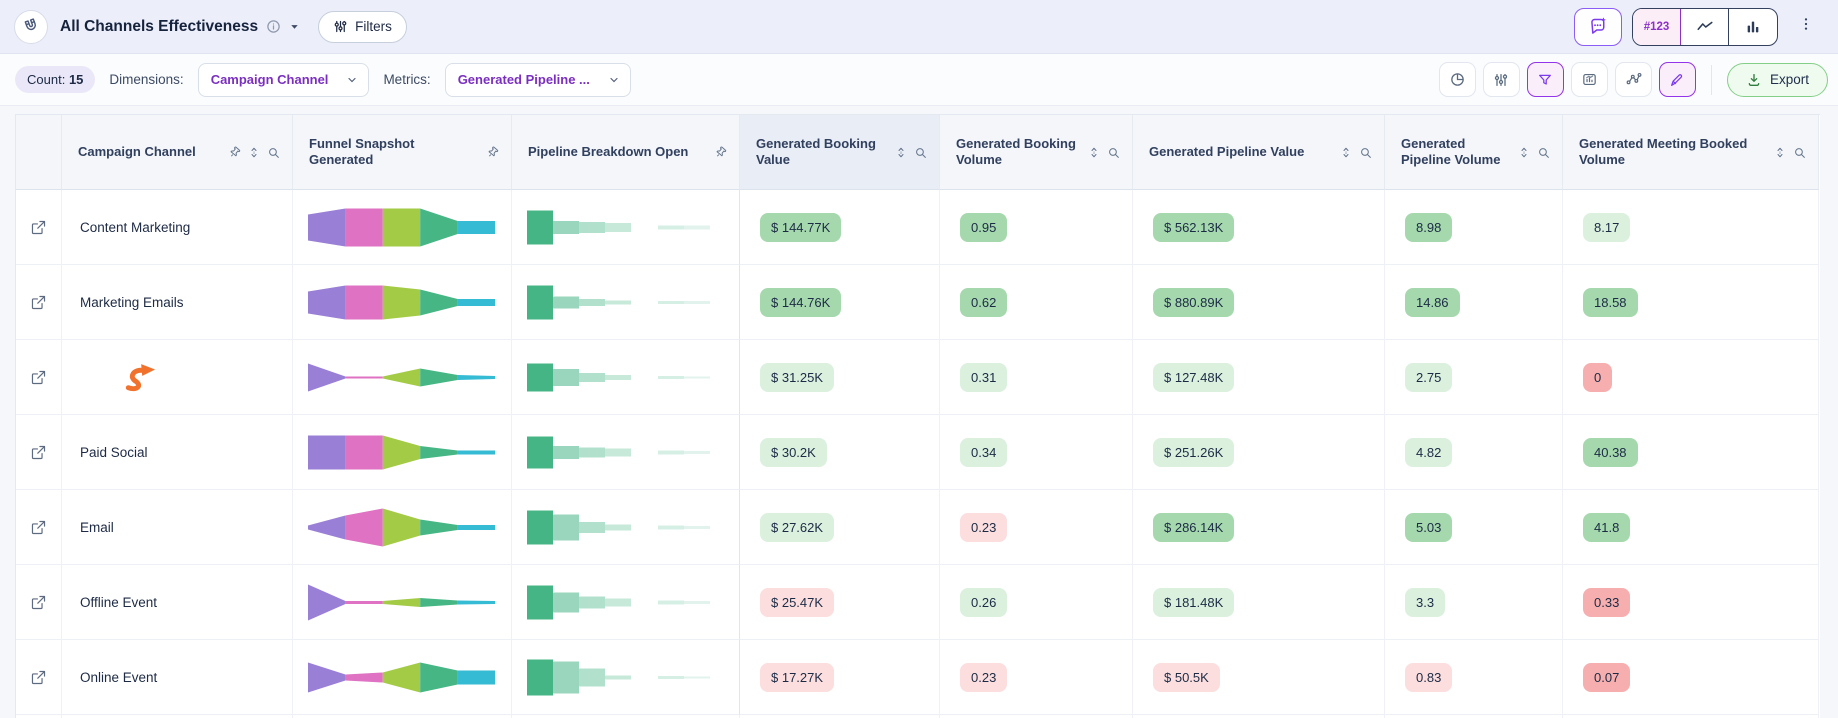  What do you see at coordinates (1777, 79) in the screenshot?
I see `export-button: Export` at bounding box center [1777, 79].